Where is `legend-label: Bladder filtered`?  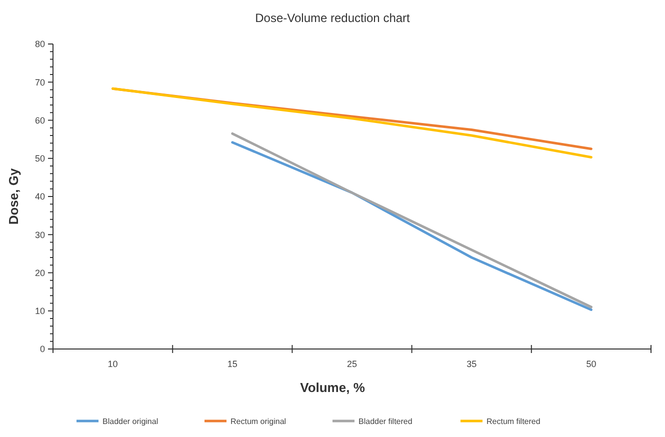 legend-label: Bladder filtered is located at coordinates (385, 421).